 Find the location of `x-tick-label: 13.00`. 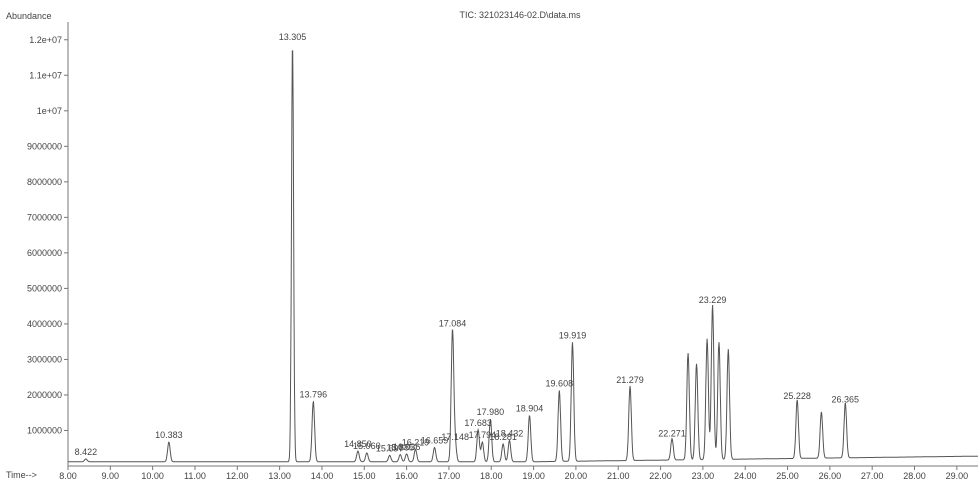

x-tick-label: 13.00 is located at coordinates (279, 476).